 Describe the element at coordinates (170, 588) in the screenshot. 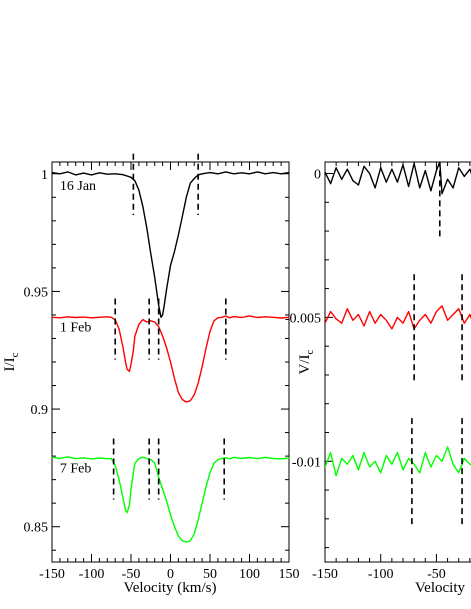

I see `x-axis-label: Velocity (km/s)` at that location.